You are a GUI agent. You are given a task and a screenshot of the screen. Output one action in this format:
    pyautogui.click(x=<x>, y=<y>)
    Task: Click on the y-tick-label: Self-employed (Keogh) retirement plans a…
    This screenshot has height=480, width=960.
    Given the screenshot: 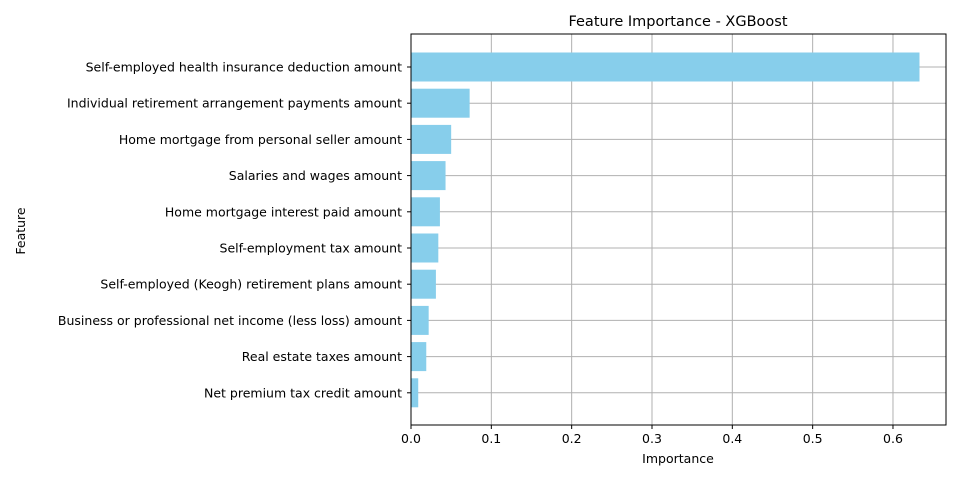 What is the action you would take?
    pyautogui.click(x=251, y=284)
    